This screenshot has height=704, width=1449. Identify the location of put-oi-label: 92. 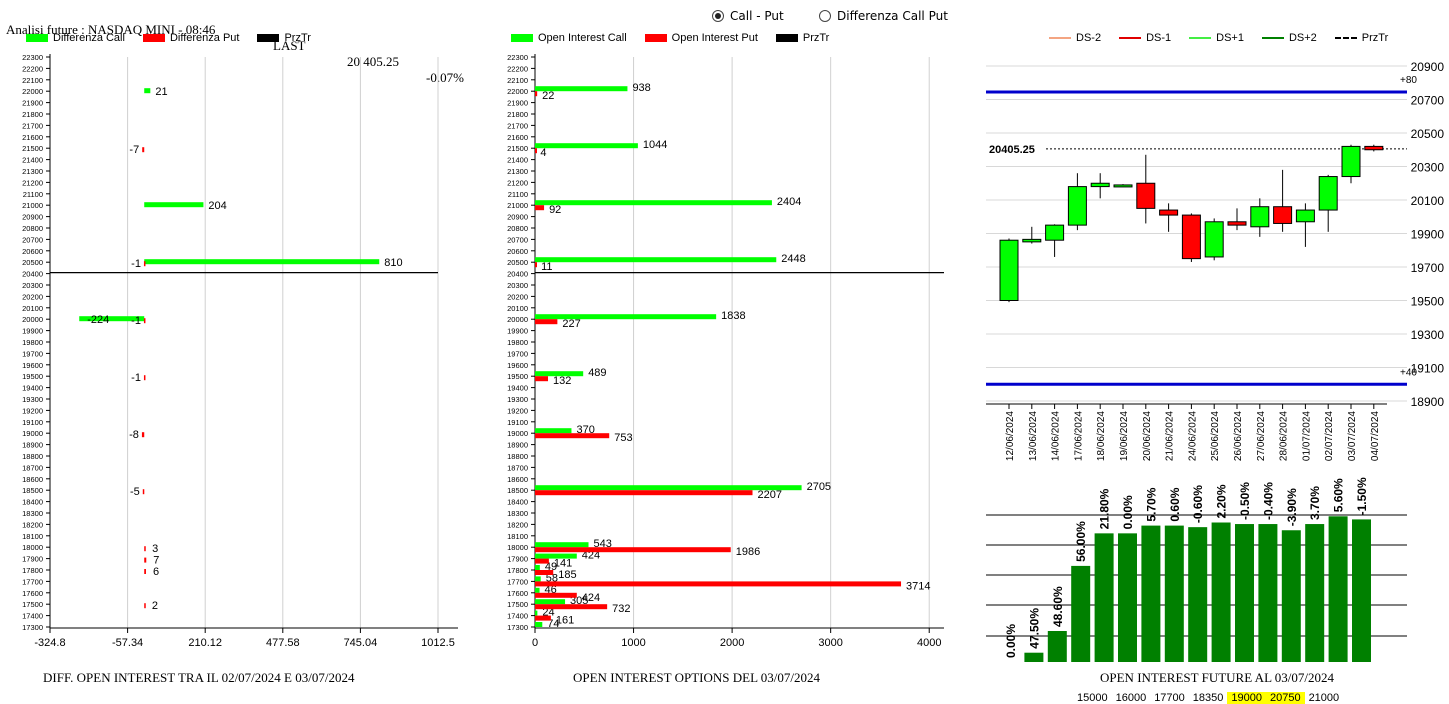
(555, 210).